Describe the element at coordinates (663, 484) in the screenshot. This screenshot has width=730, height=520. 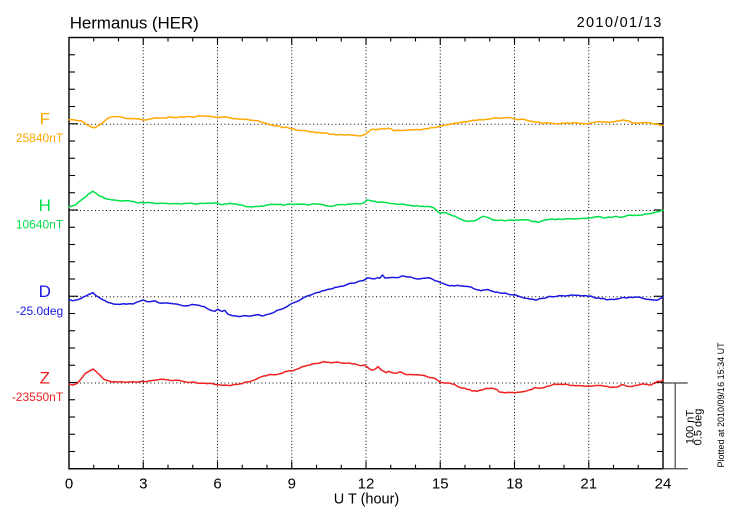
I see `svg-text: 24` at that location.